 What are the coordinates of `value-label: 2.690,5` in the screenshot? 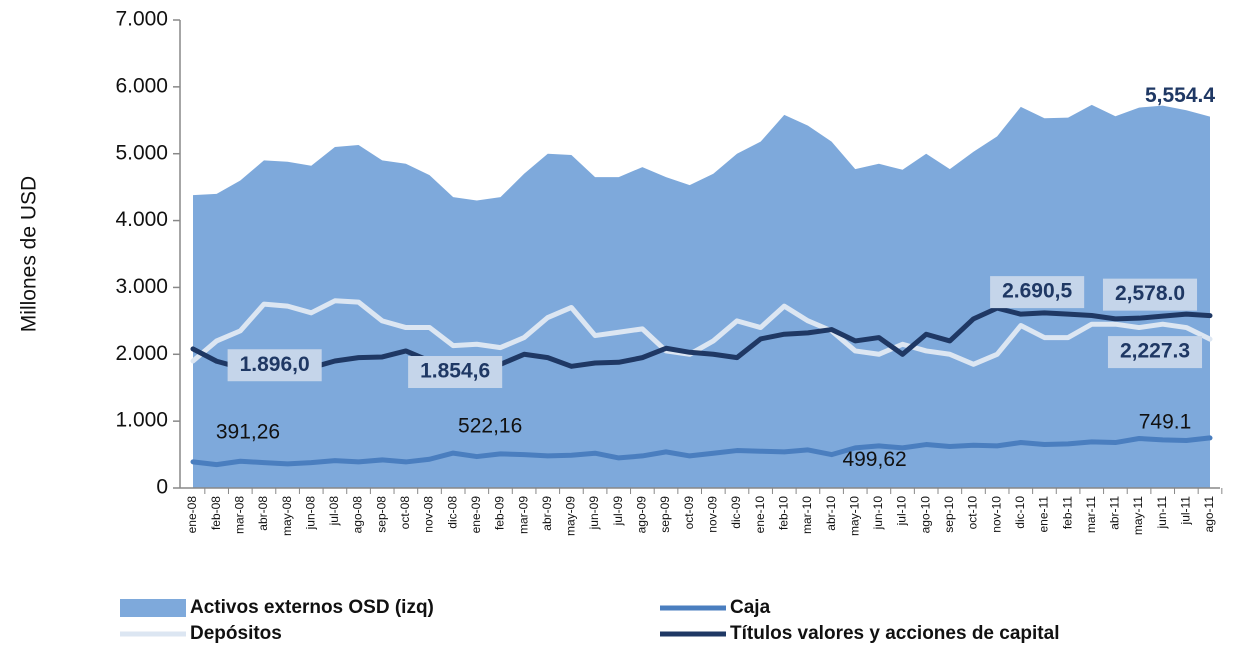 It's located at (1037, 291).